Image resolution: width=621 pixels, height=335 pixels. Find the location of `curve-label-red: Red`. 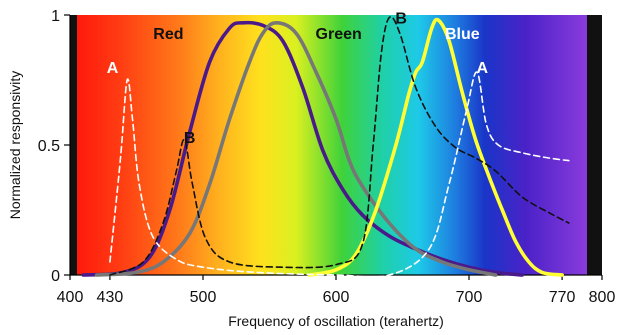

curve-label-red: Red is located at coordinates (168, 34).